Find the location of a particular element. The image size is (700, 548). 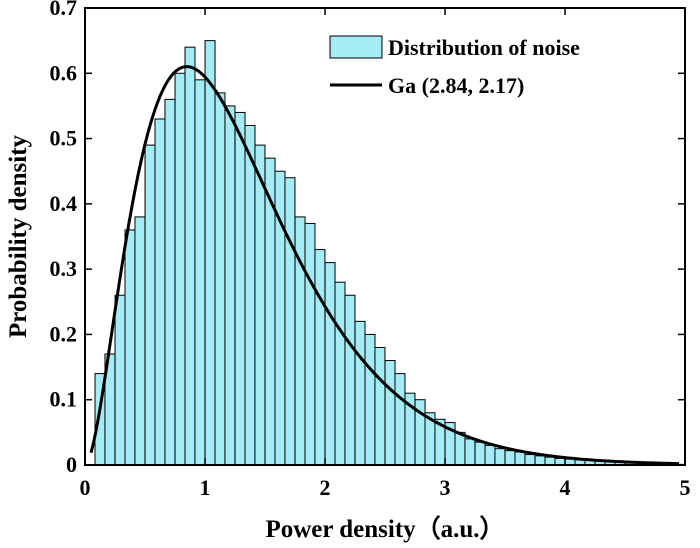

x-tick-label: 3 is located at coordinates (445, 487).